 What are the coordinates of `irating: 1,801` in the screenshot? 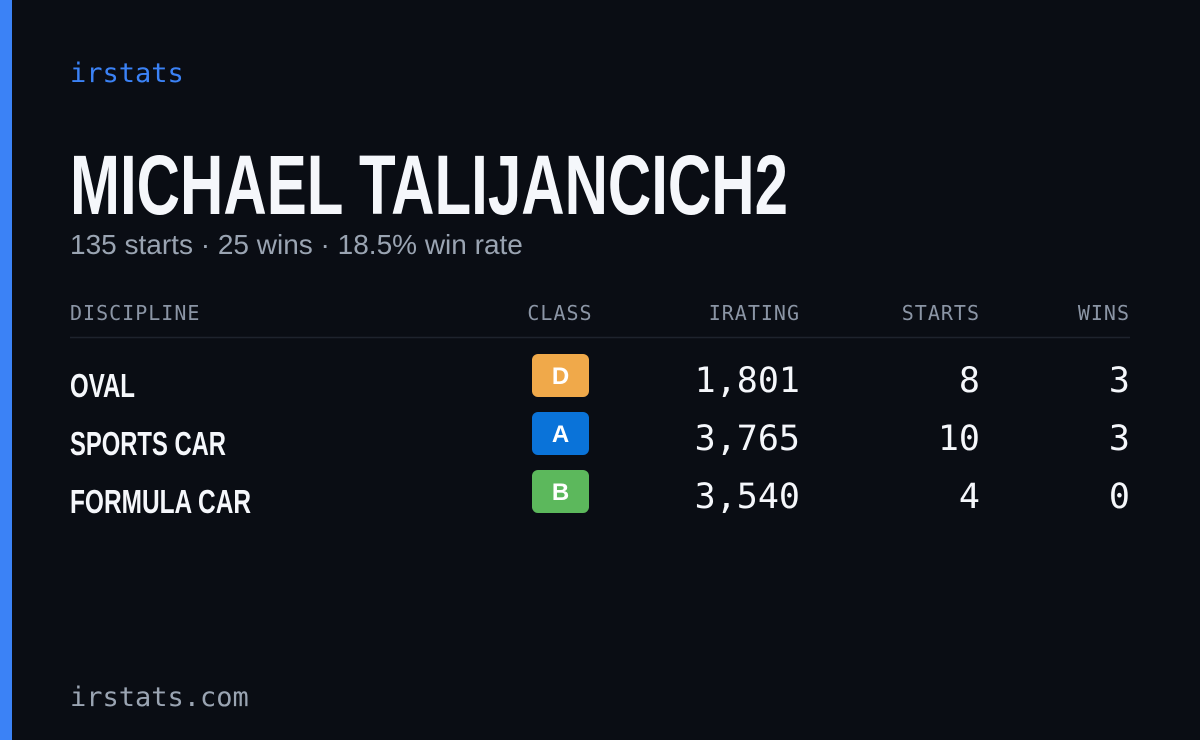 It's located at (747, 381).